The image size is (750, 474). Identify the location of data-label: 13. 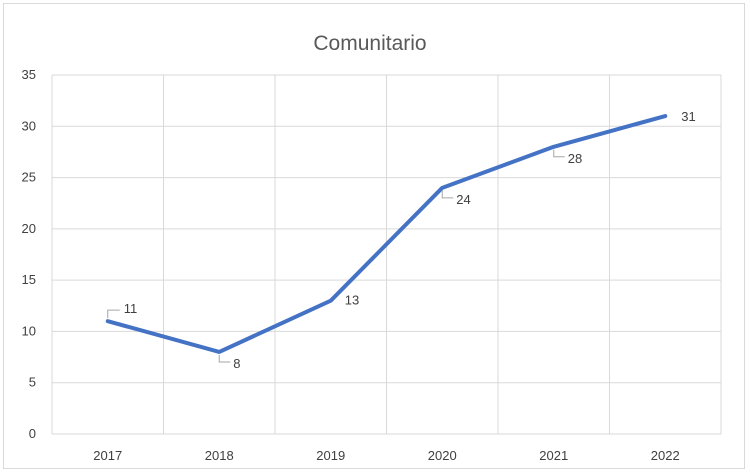
(352, 300).